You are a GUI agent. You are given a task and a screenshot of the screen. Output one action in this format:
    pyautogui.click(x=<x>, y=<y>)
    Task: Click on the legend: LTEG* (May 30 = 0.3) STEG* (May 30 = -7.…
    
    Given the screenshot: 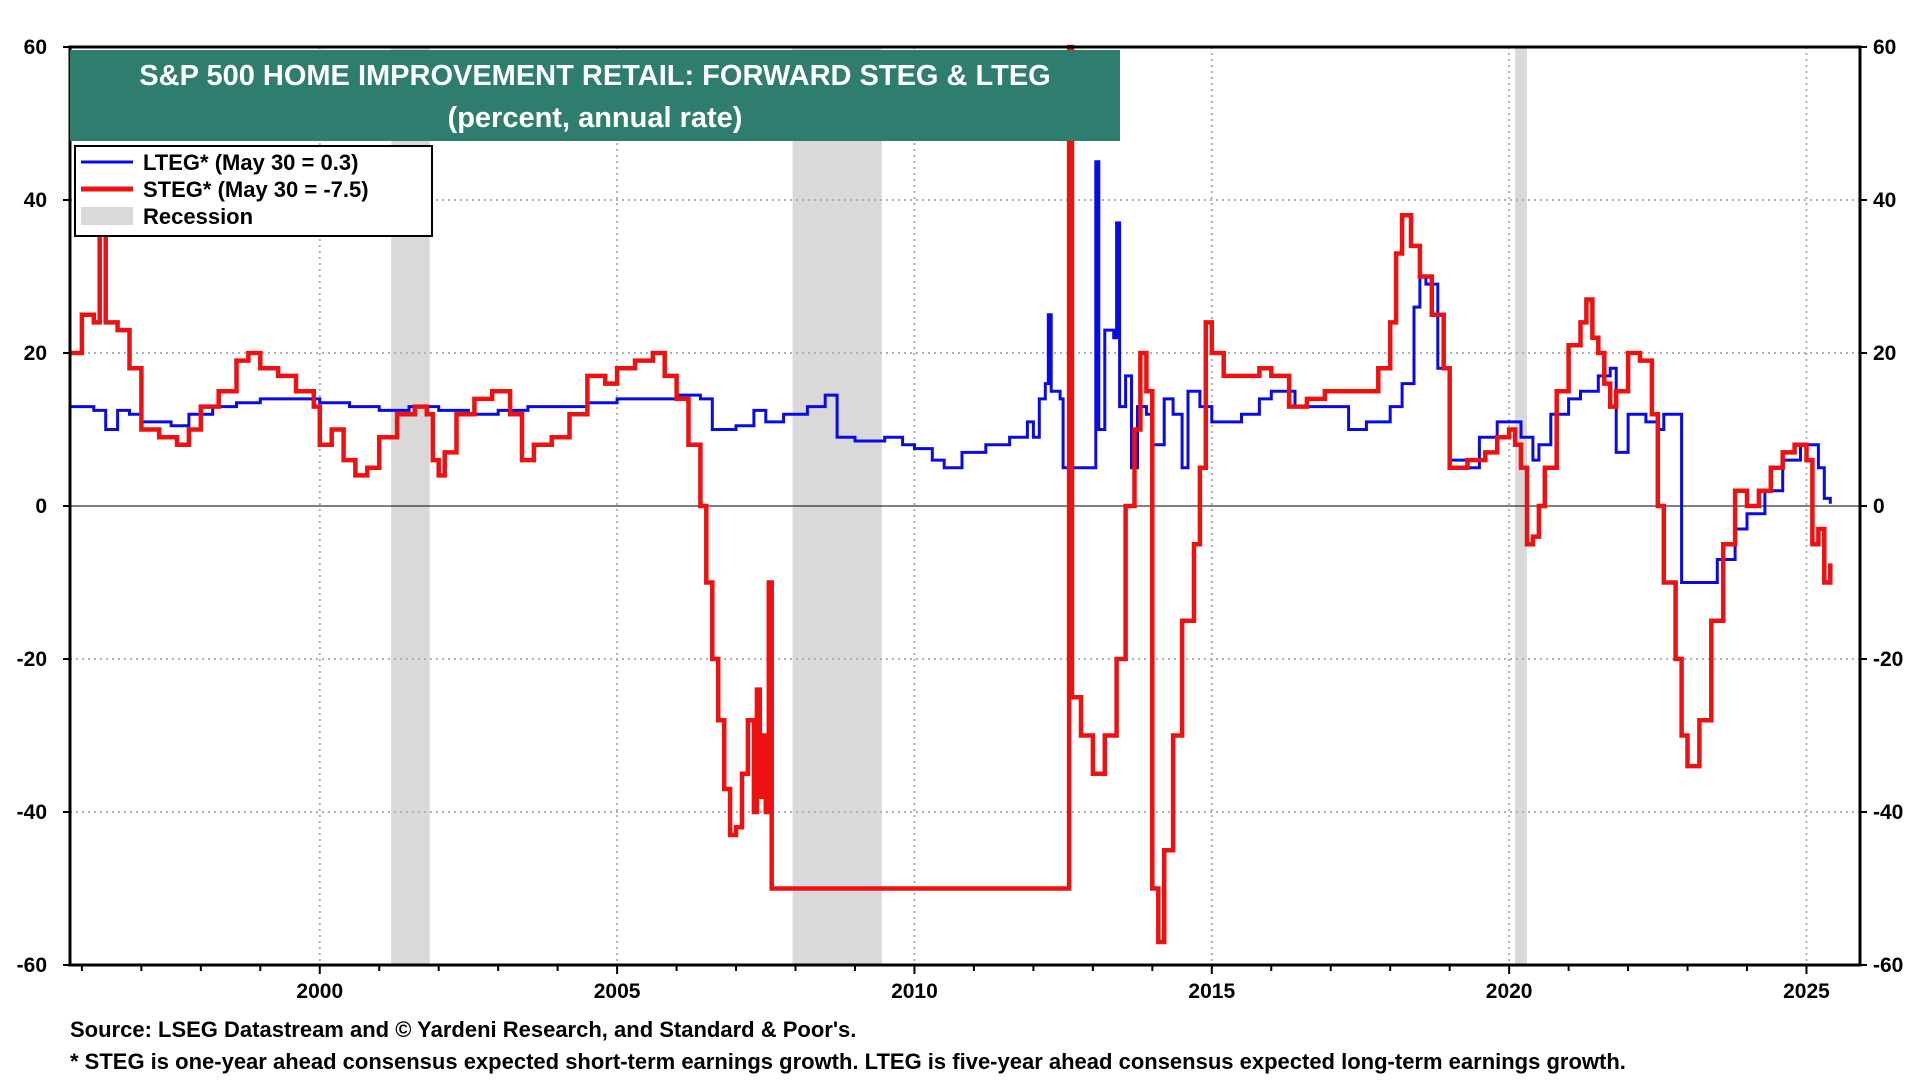 What is the action you would take?
    pyautogui.click(x=253, y=191)
    